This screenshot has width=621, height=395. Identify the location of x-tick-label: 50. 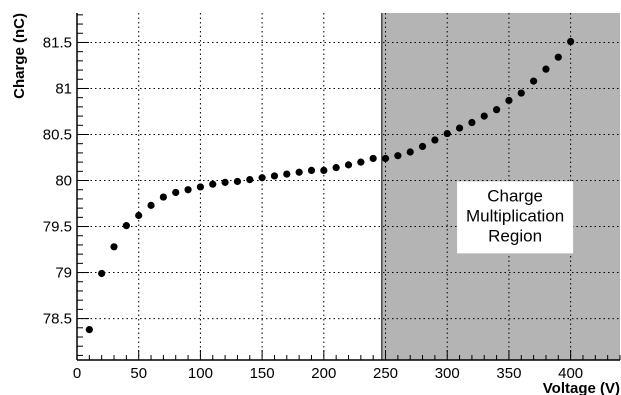
(138, 373).